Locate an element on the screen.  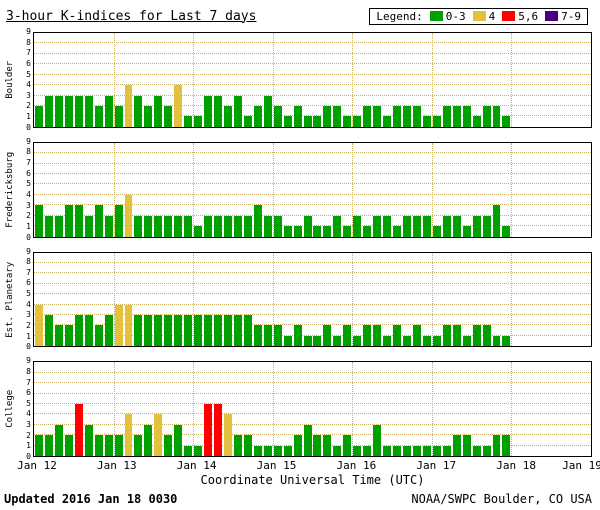
x-tick-label: Jan 16 is located at coordinates (356, 465).